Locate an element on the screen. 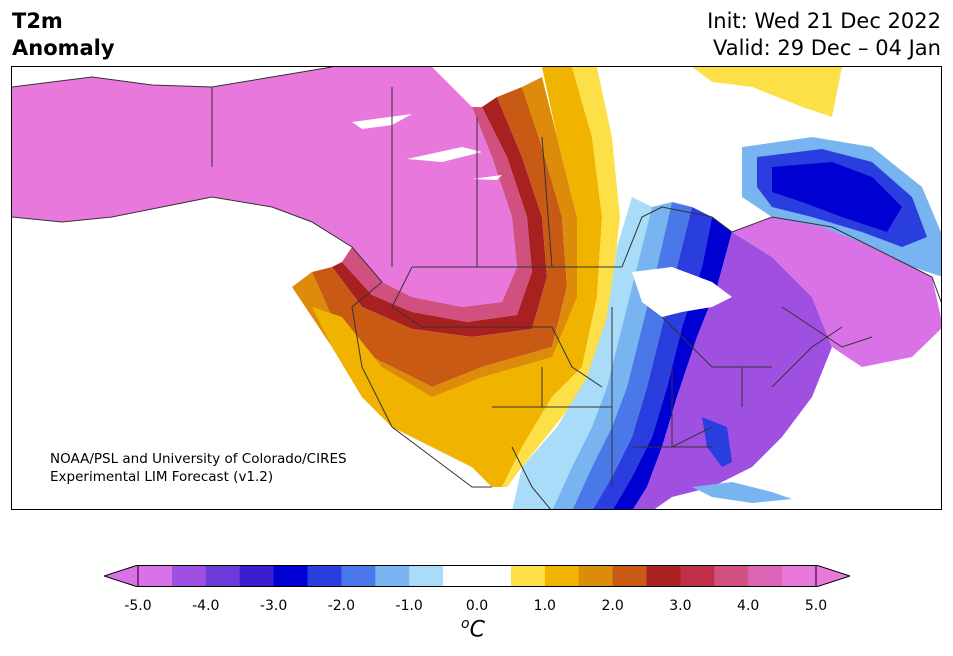 This screenshot has width=953, height=656. colorbar is located at coordinates (477, 576).